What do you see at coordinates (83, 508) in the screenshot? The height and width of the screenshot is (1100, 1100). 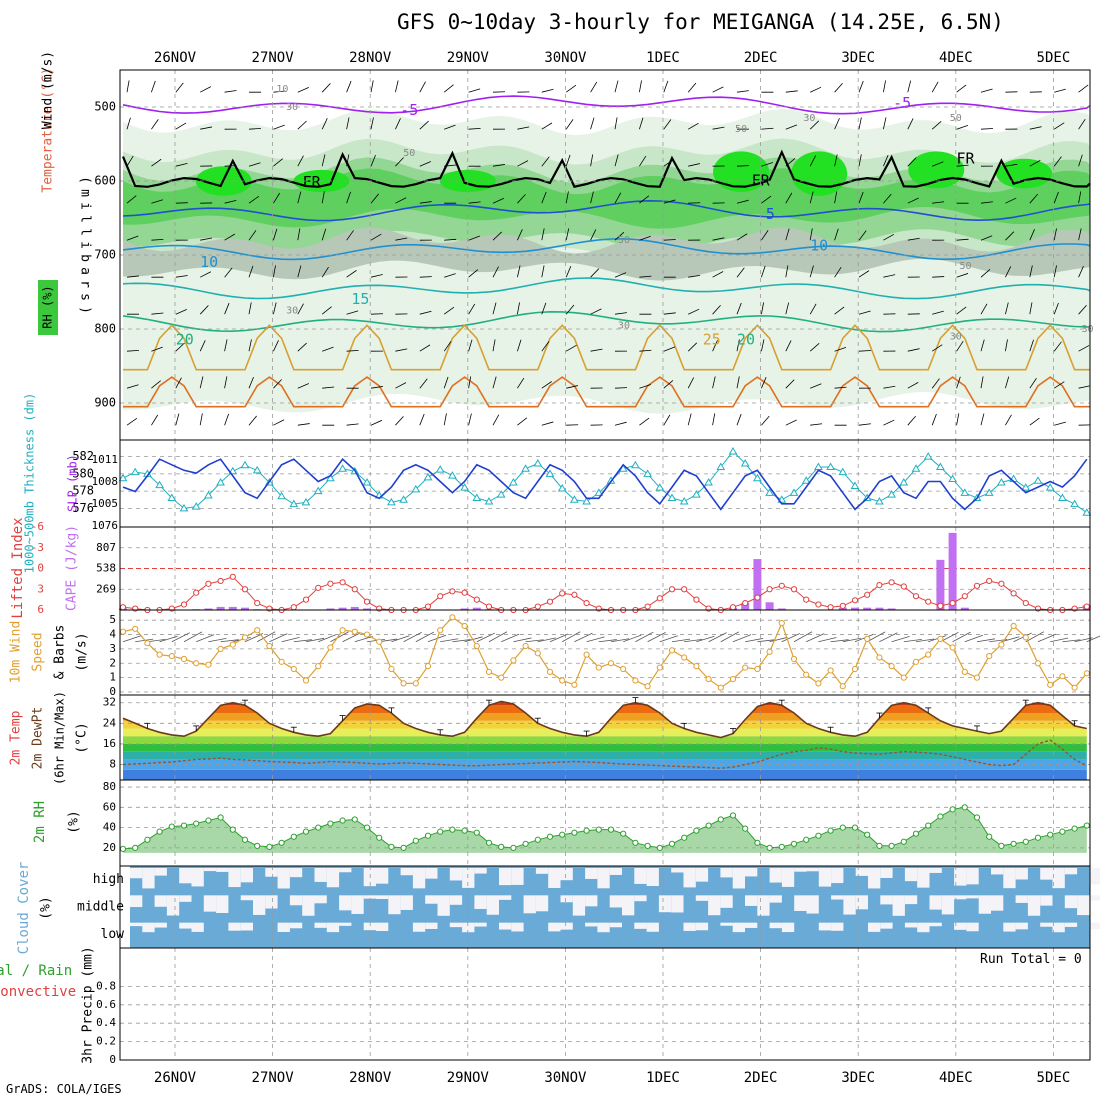 I see `thickness-tick: 576` at bounding box center [83, 508].